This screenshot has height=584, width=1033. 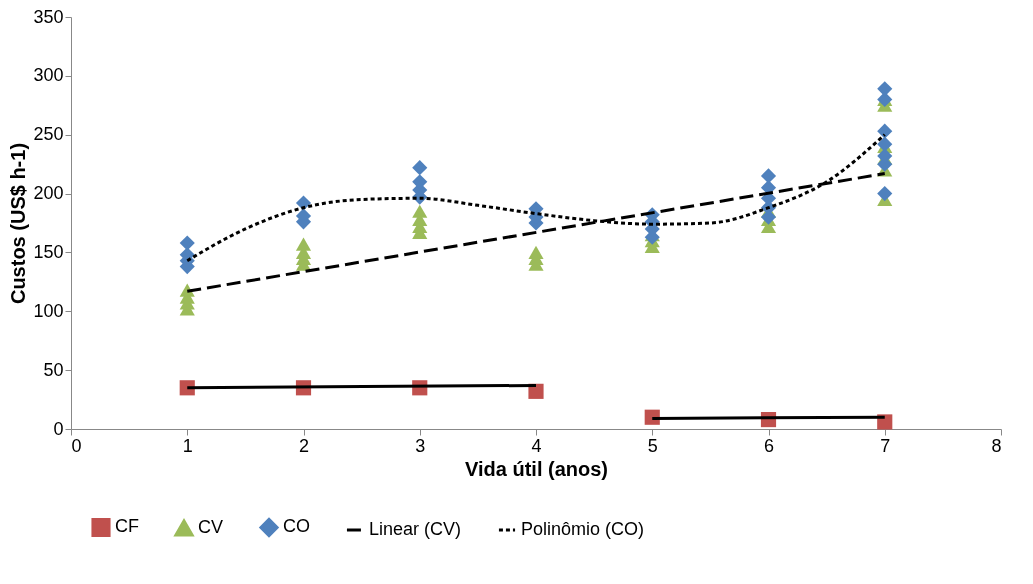 I want to click on y-tick-label: 250, so click(x=48, y=134).